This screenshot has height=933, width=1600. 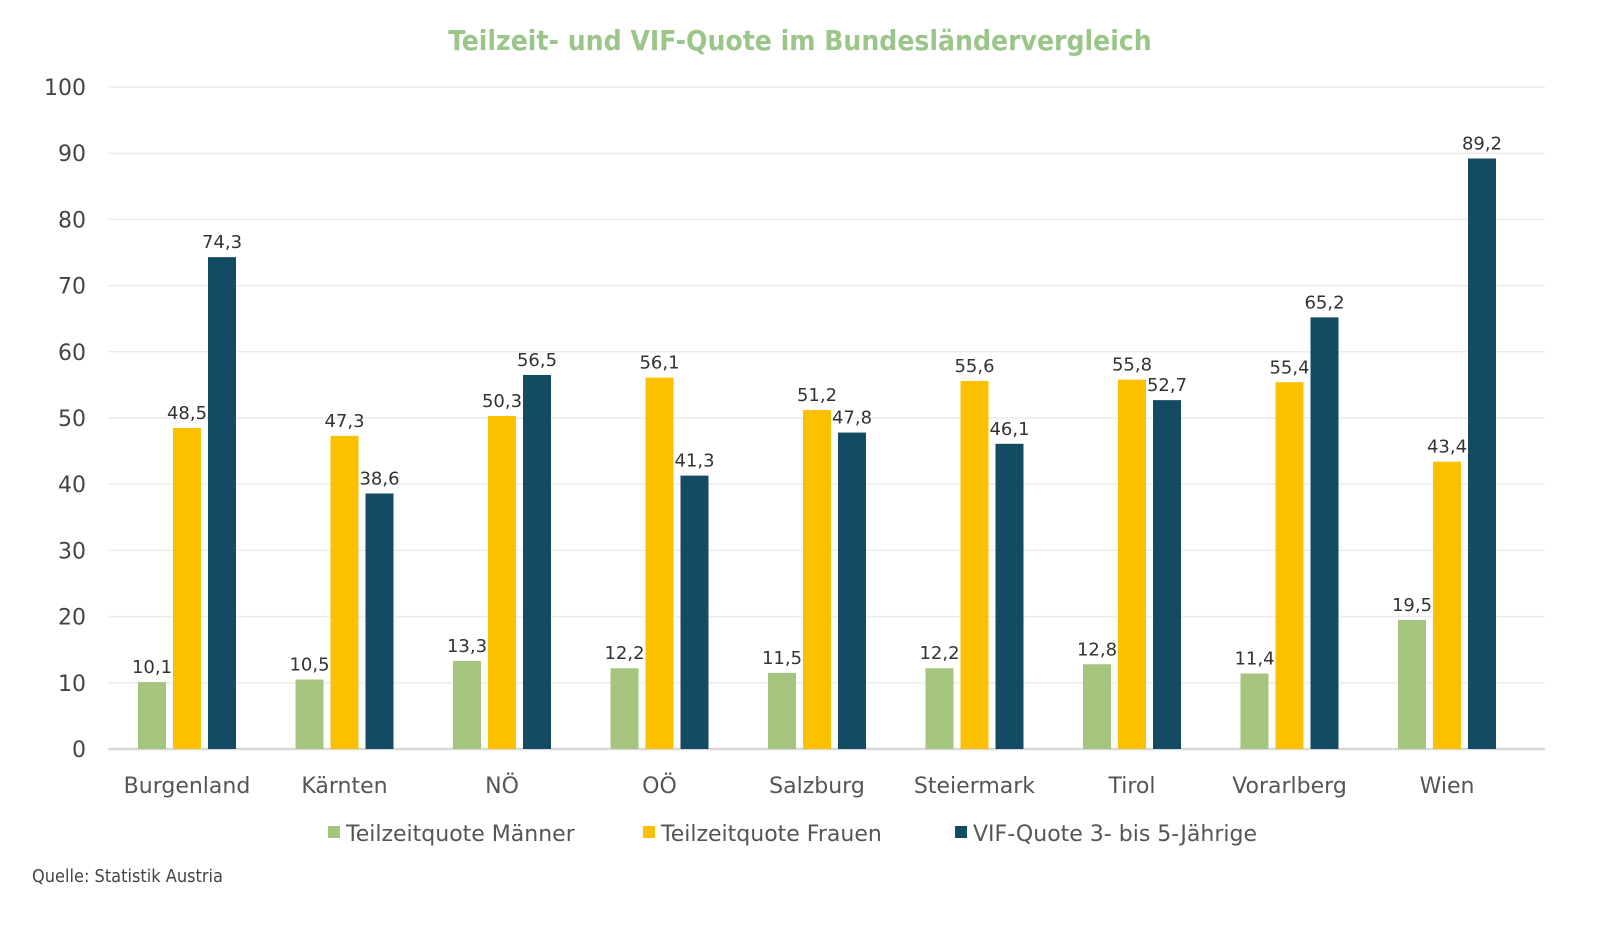 What do you see at coordinates (309, 664) in the screenshot?
I see `data-label: 10,5` at bounding box center [309, 664].